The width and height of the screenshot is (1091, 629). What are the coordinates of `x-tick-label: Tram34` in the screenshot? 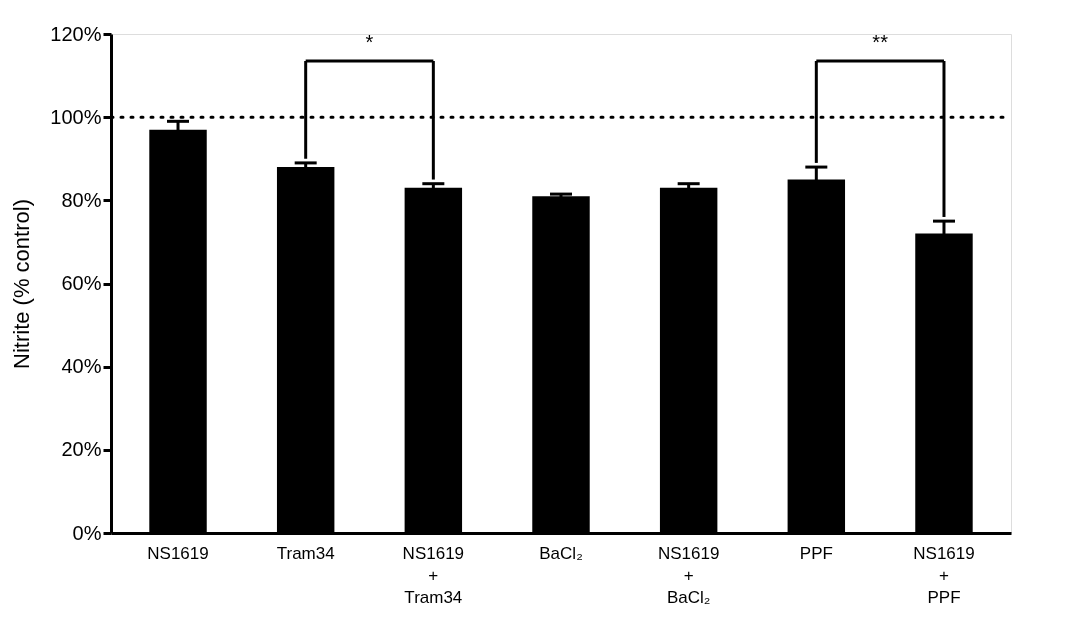 It's located at (305, 553).